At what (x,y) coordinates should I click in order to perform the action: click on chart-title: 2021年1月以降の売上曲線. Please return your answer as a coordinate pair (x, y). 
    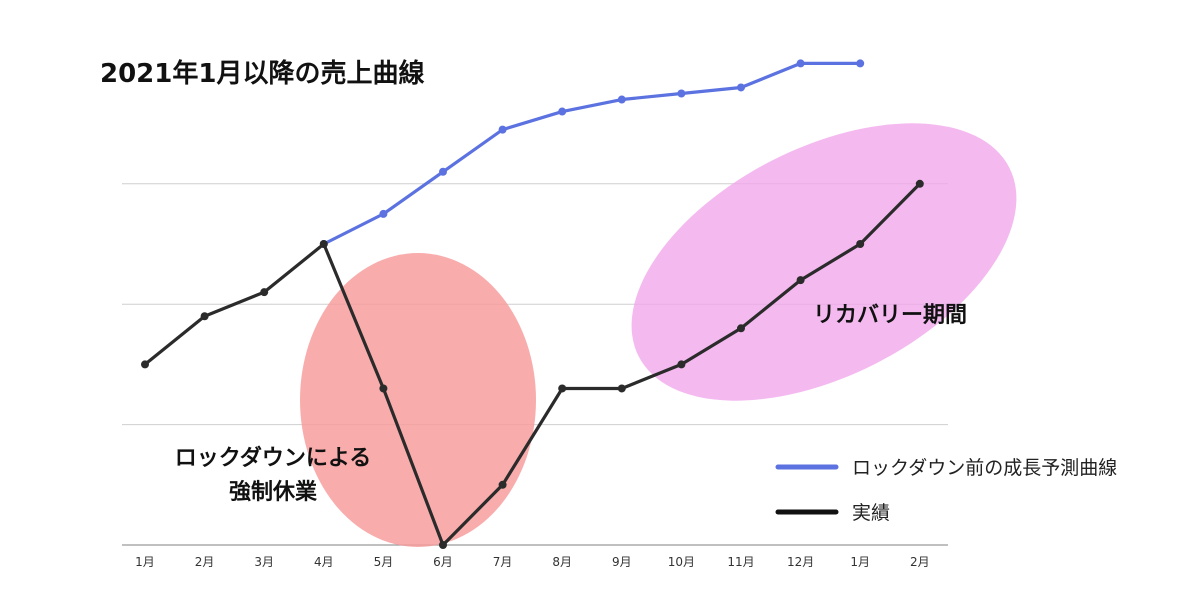
    Looking at the image, I should click on (262, 73).